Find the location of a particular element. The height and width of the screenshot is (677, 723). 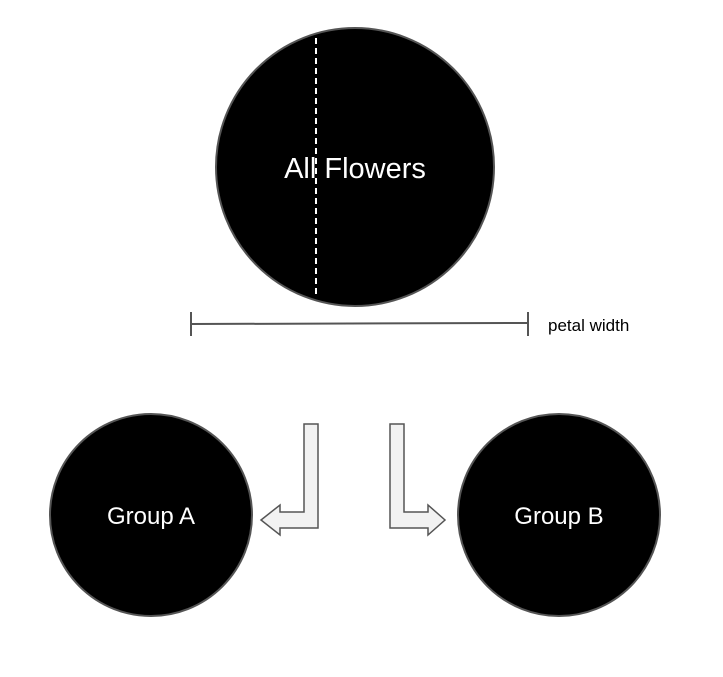

group-b-node: Group B is located at coordinates (559, 515).